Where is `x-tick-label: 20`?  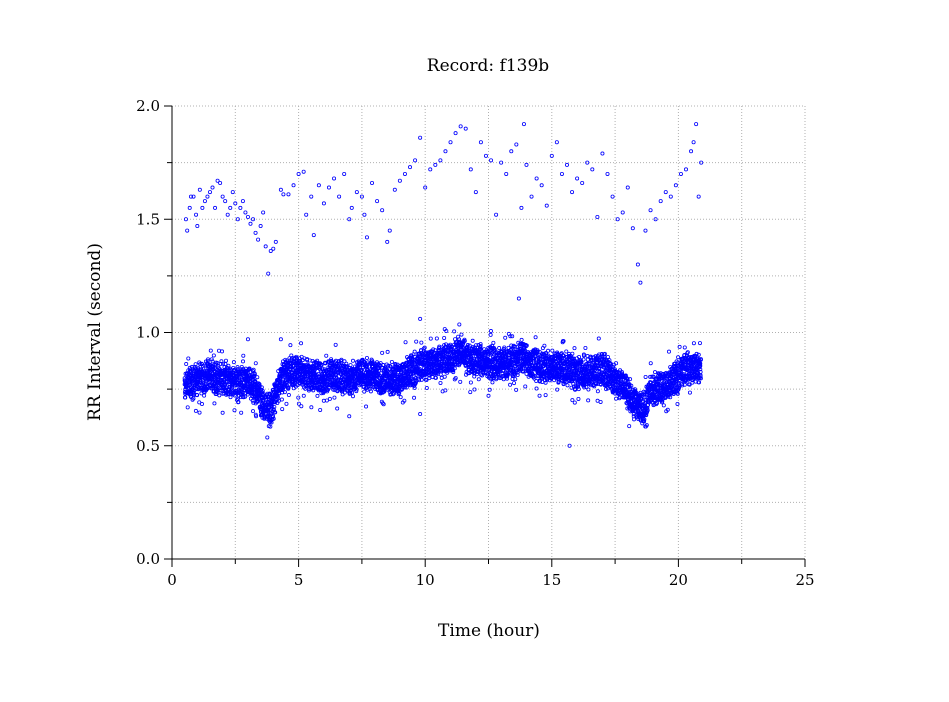
x-tick-label: 20 is located at coordinates (678, 580).